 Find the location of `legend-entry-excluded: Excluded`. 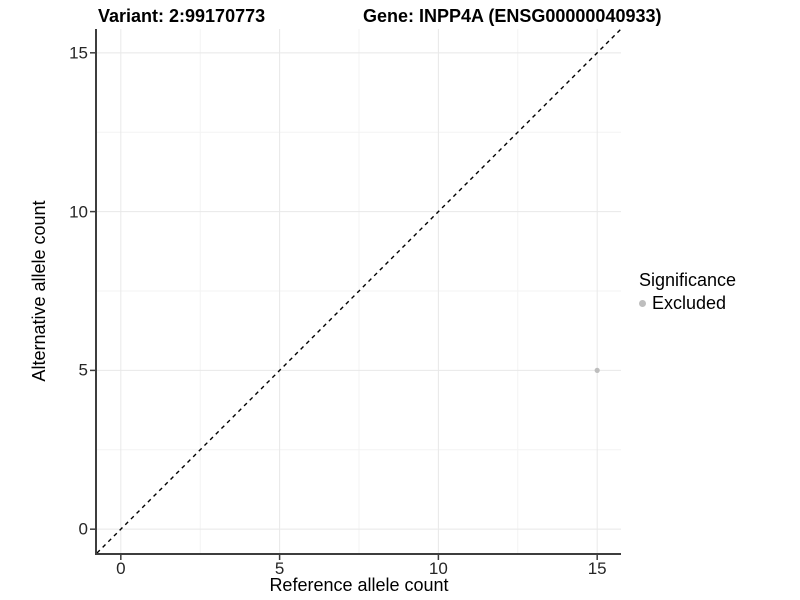

legend-entry-excluded: Excluded is located at coordinates (687, 303).